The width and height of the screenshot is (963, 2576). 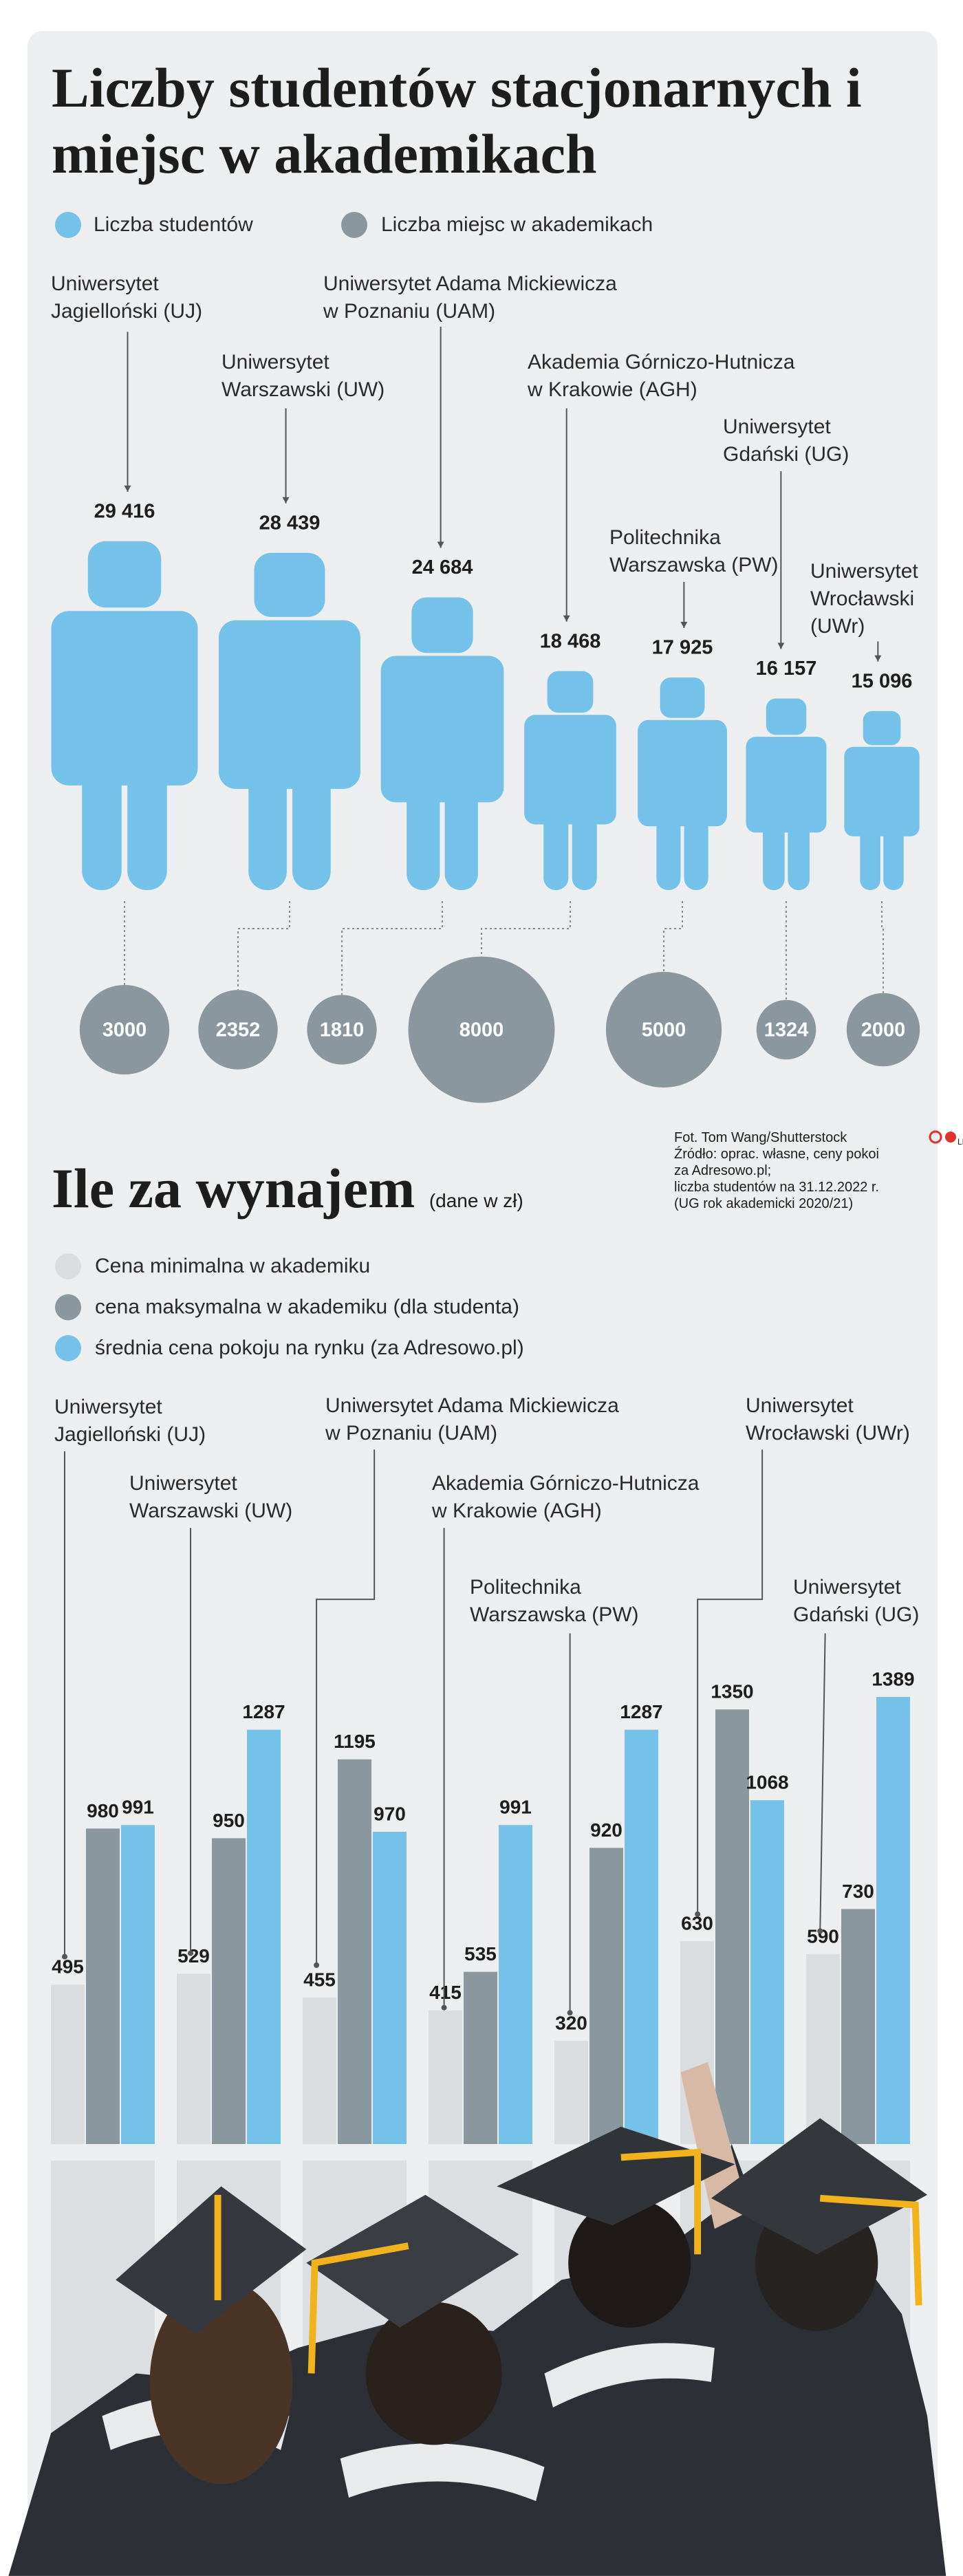 I want to click on value-label: 2352, so click(x=239, y=1030).